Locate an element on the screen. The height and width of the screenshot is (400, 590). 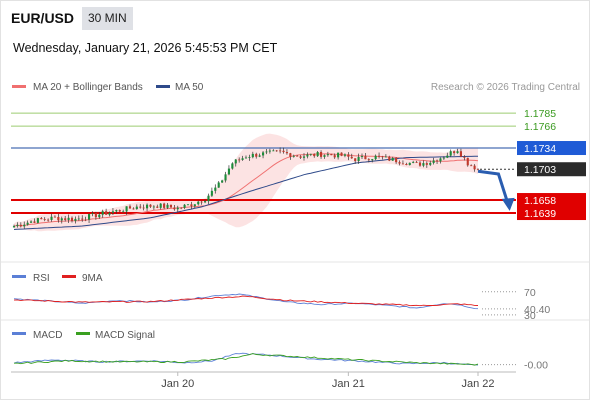
x-axis: Jan 20 Jan 21 Jan 22 is located at coordinates (263, 380).